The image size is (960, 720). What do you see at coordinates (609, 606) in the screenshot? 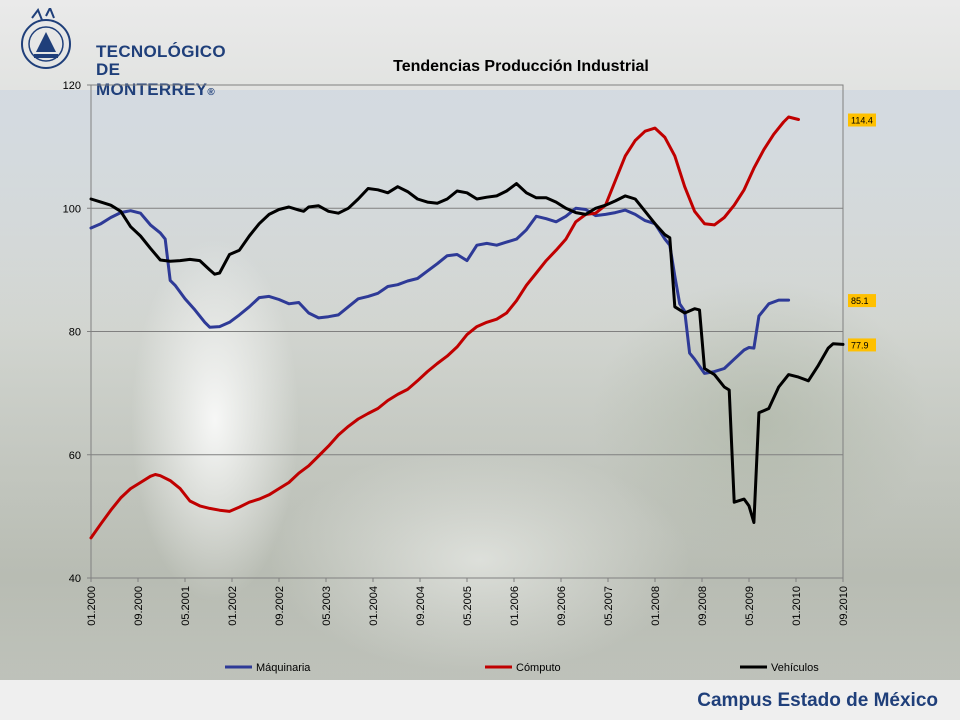
I see `x-tick-label: 05.2007` at bounding box center [609, 606].